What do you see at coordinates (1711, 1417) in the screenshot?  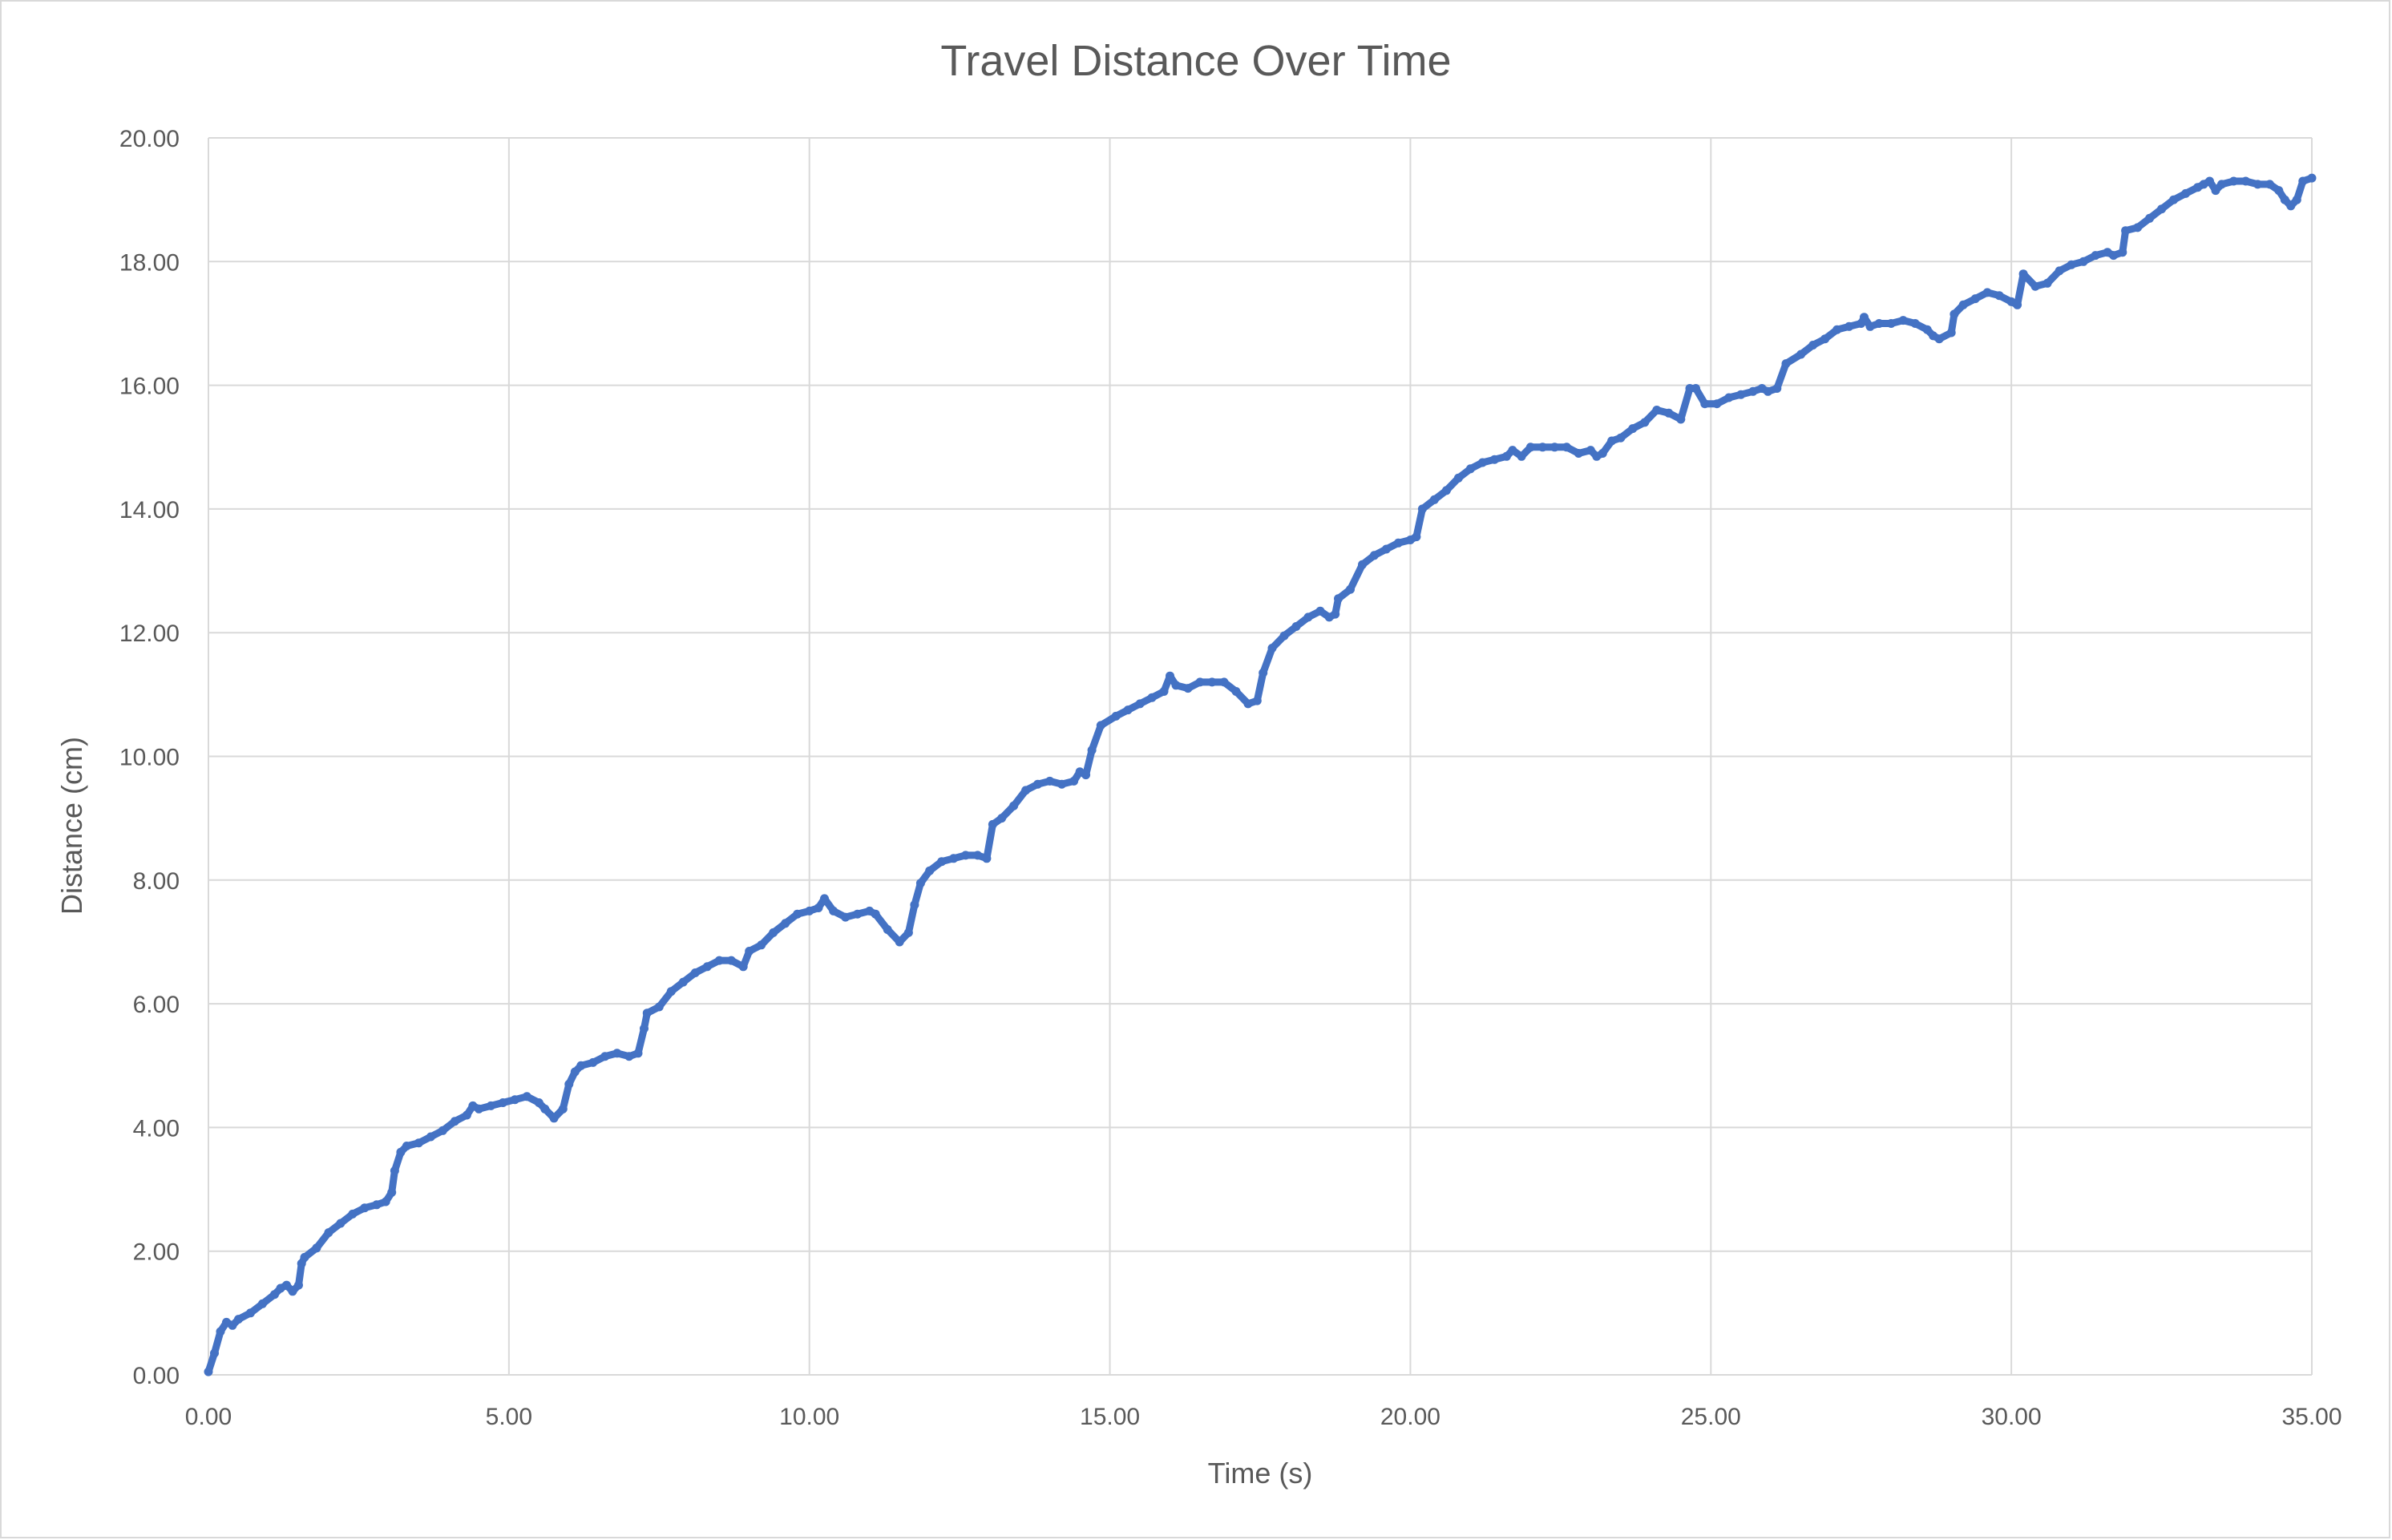 I see `x-tick-label: 25.00` at bounding box center [1711, 1417].